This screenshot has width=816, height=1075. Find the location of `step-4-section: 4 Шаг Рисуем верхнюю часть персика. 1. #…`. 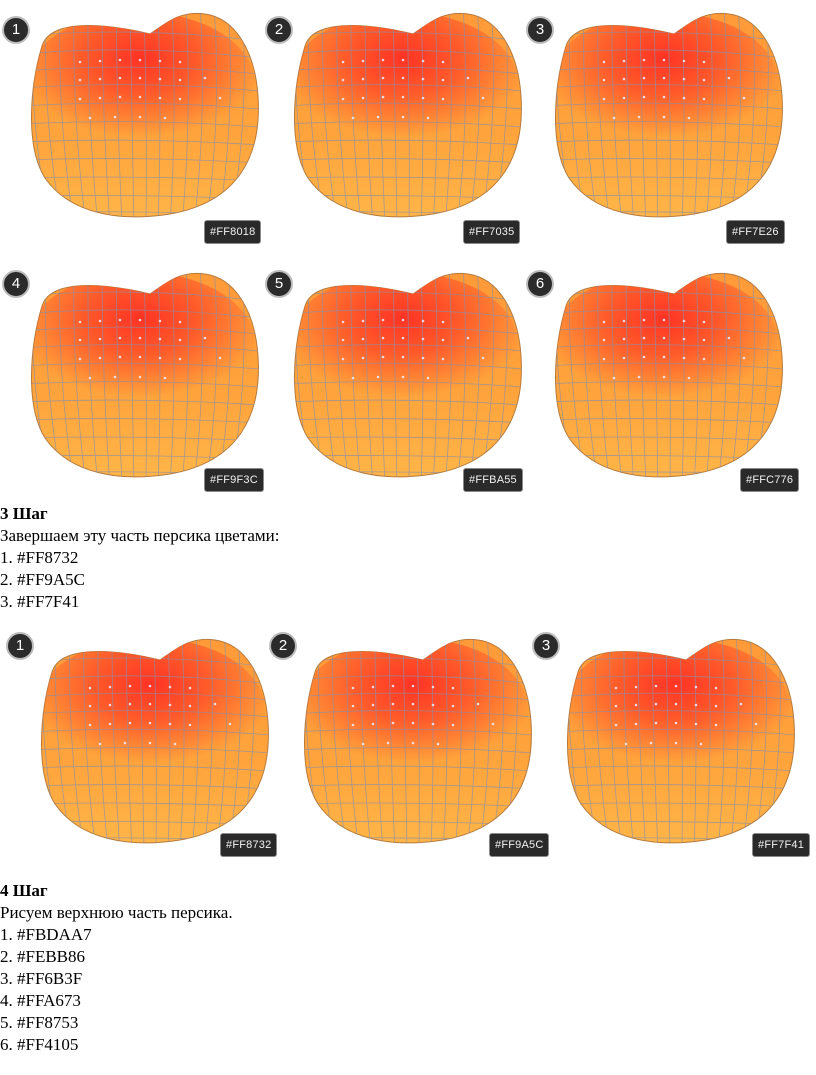

step-4-section: 4 Шаг Рисуем верхнюю часть персика. 1. #… is located at coordinates (116, 968).